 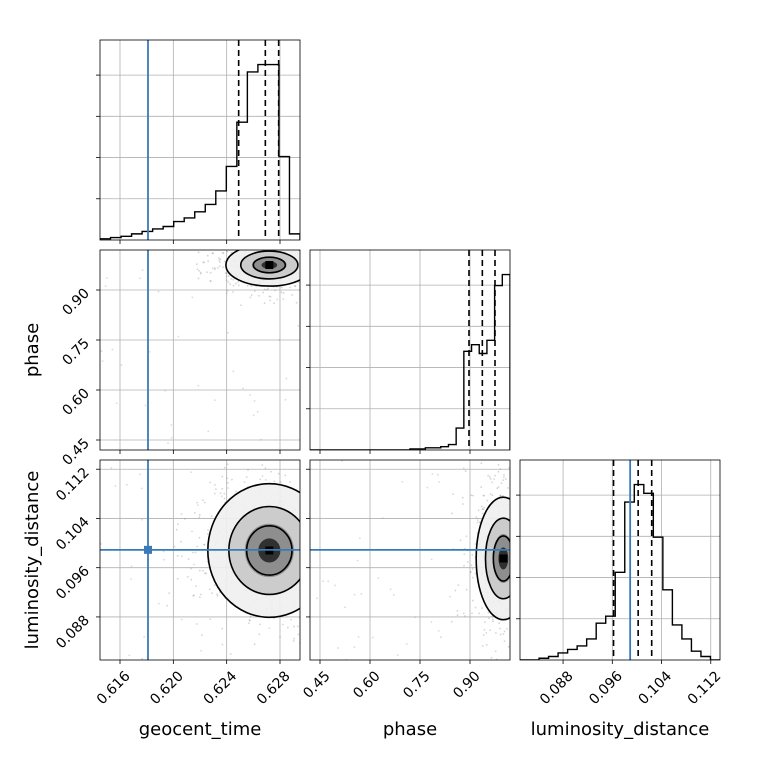 What do you see at coordinates (73, 583) in the screenshot?
I see `y-tick-label: 0.096` at bounding box center [73, 583].